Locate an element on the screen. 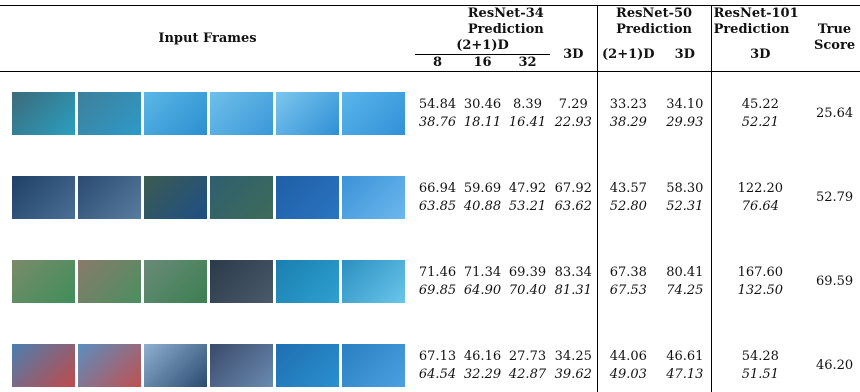 This screenshot has height=392, width=860. prediction-cell: 71.34 64.90 is located at coordinates (482, 282).